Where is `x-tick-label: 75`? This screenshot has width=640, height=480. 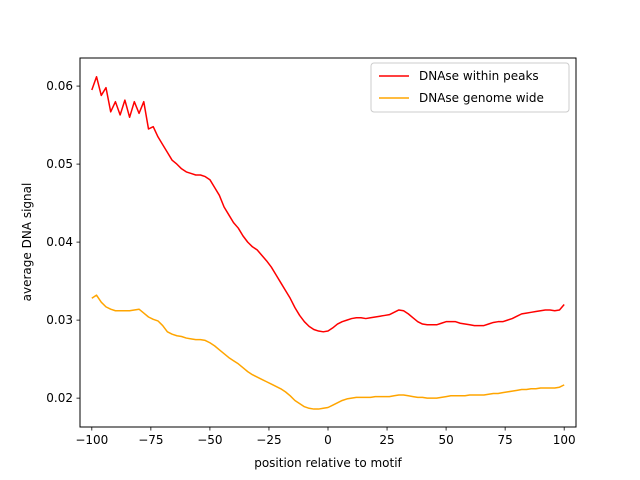
x-tick-label: 75 is located at coordinates (505, 440).